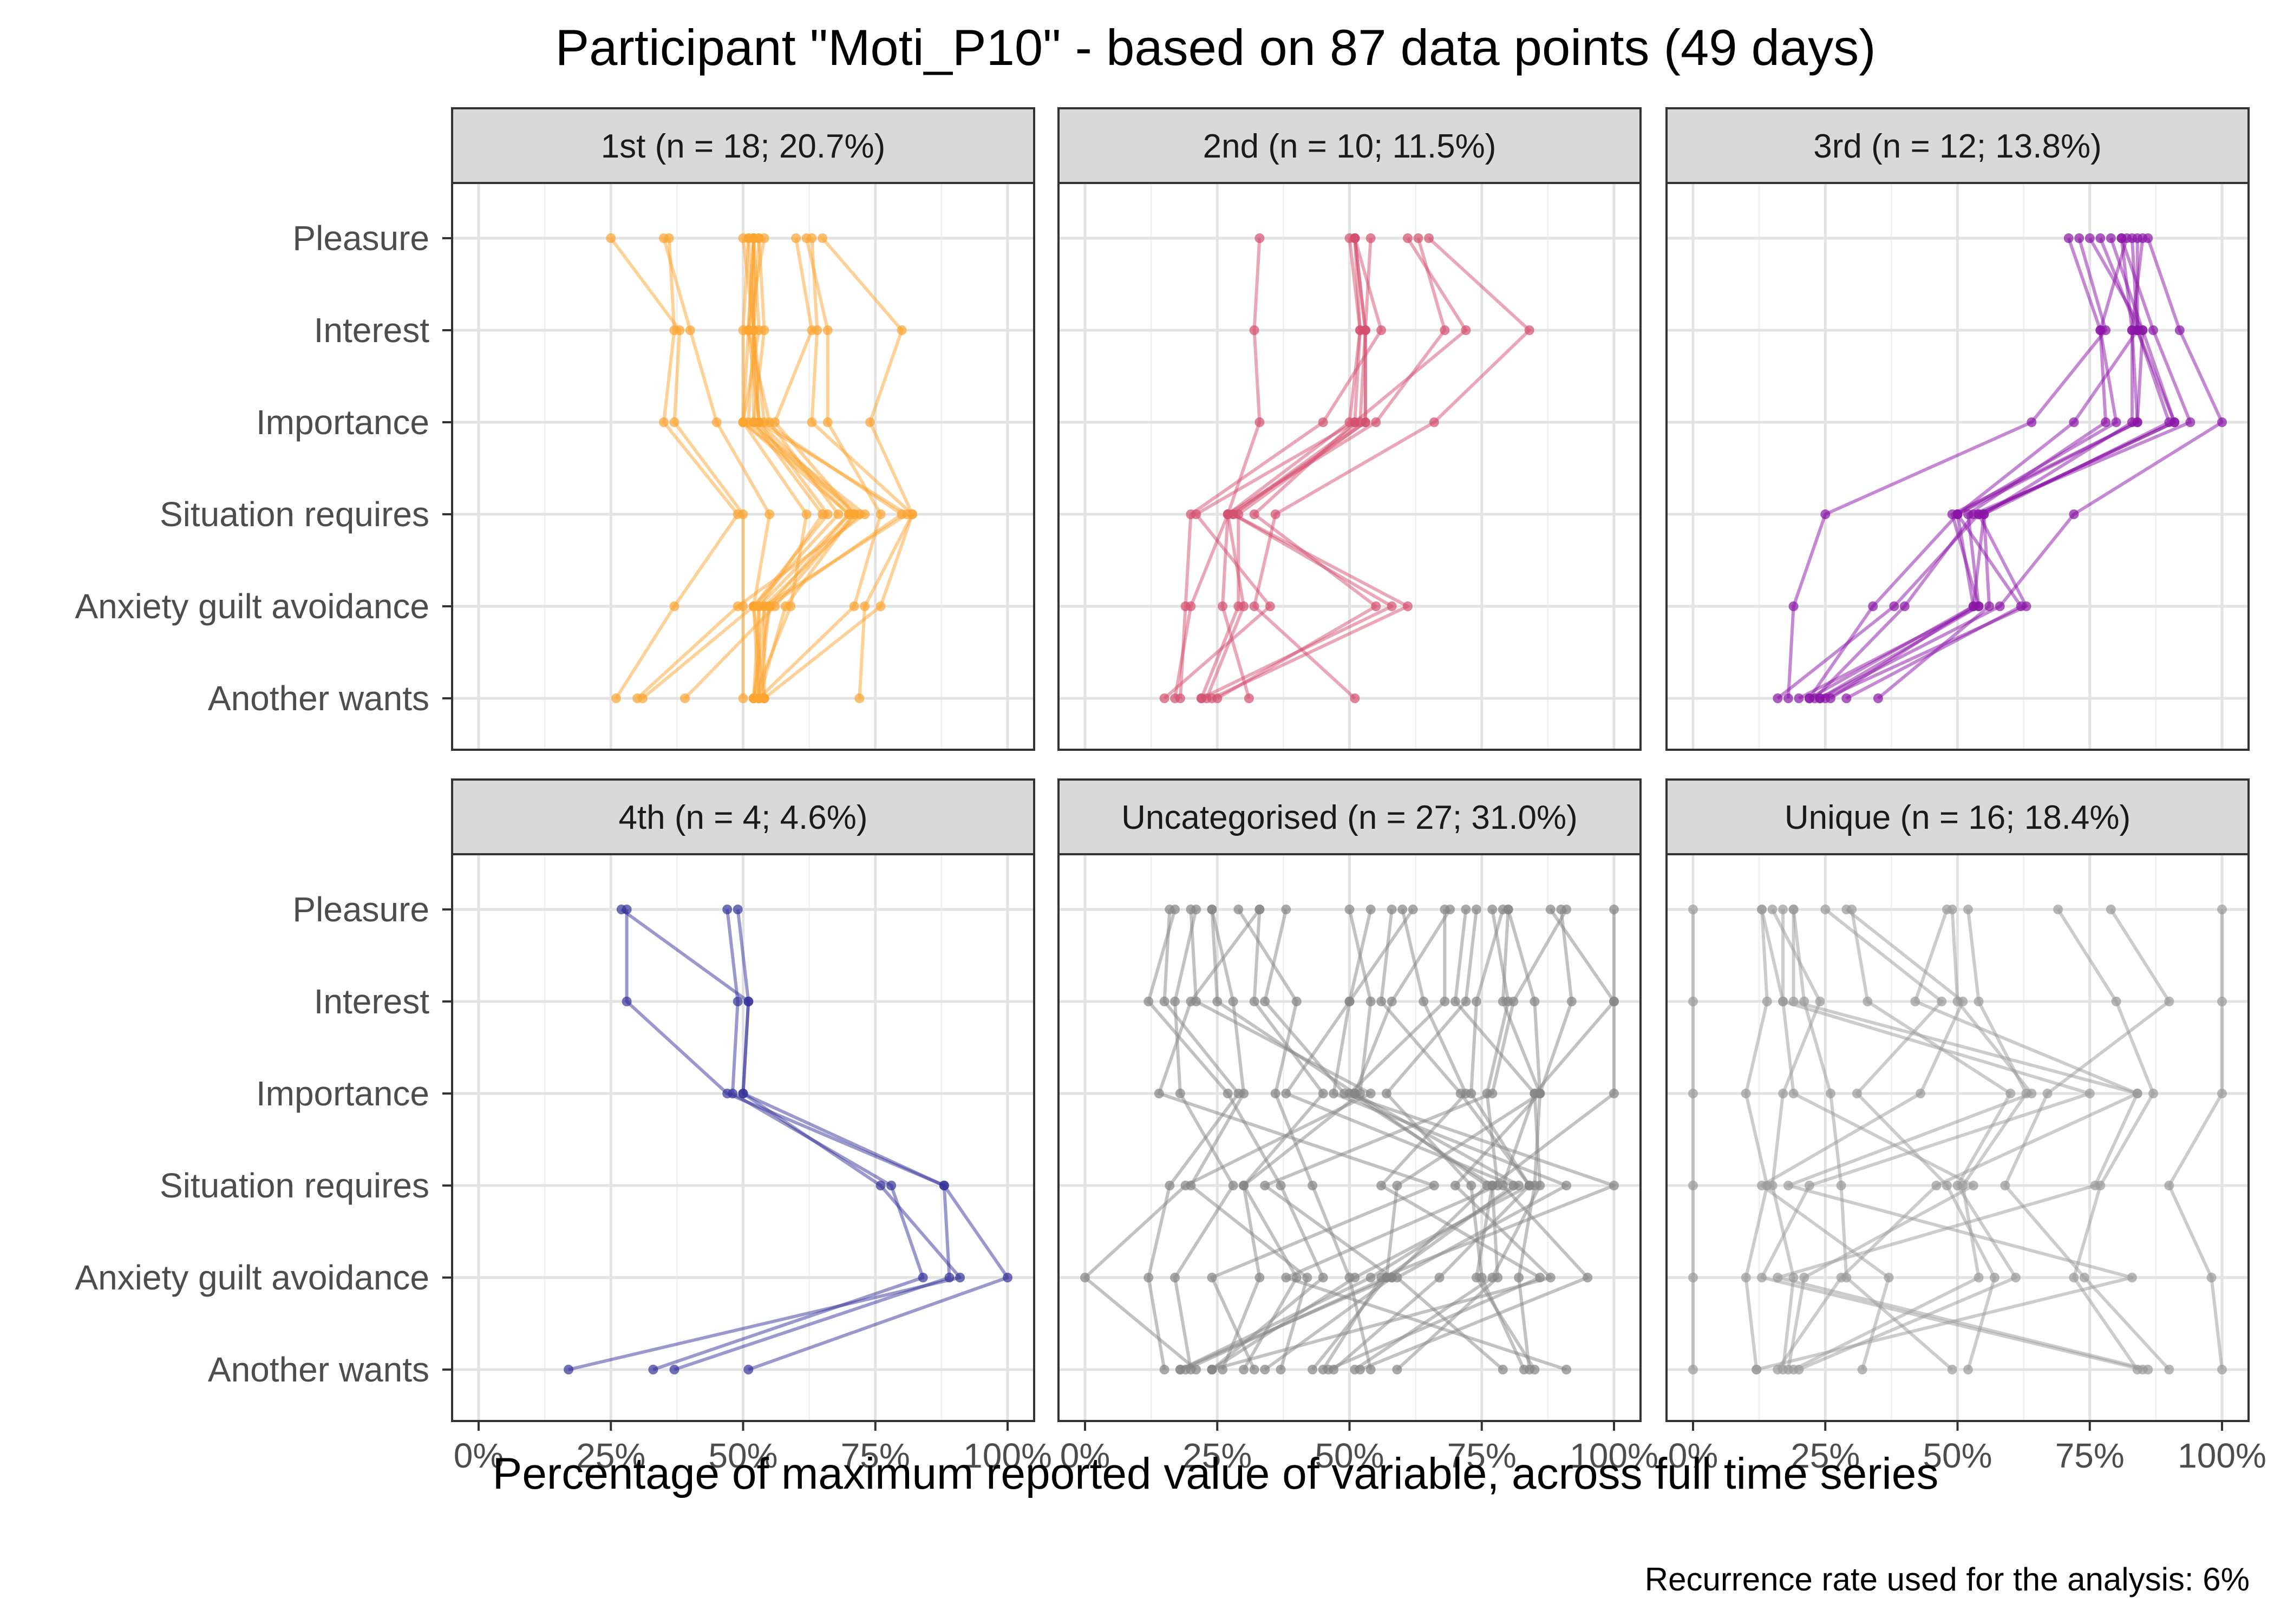 The width and height of the screenshot is (2274, 1624). What do you see at coordinates (1958, 1455) in the screenshot?
I see `x-tick-label: 50%` at bounding box center [1958, 1455].